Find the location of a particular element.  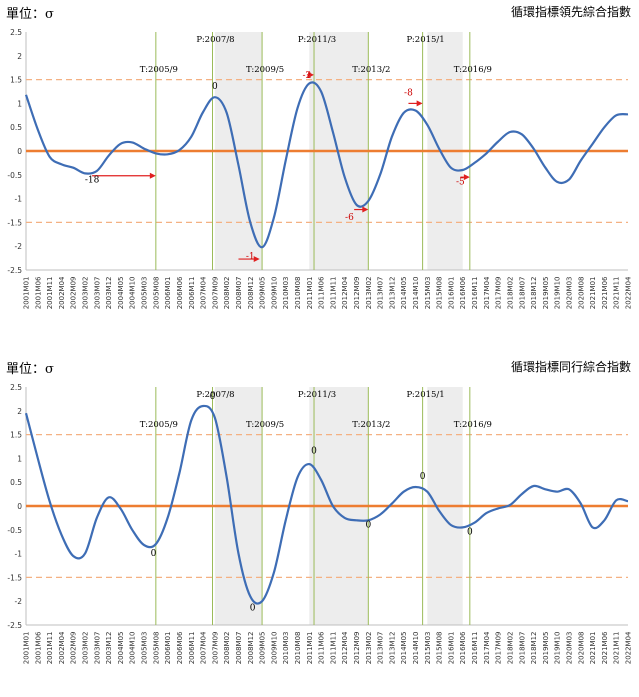

y-tick-label: 1 is located at coordinates (19, 103).